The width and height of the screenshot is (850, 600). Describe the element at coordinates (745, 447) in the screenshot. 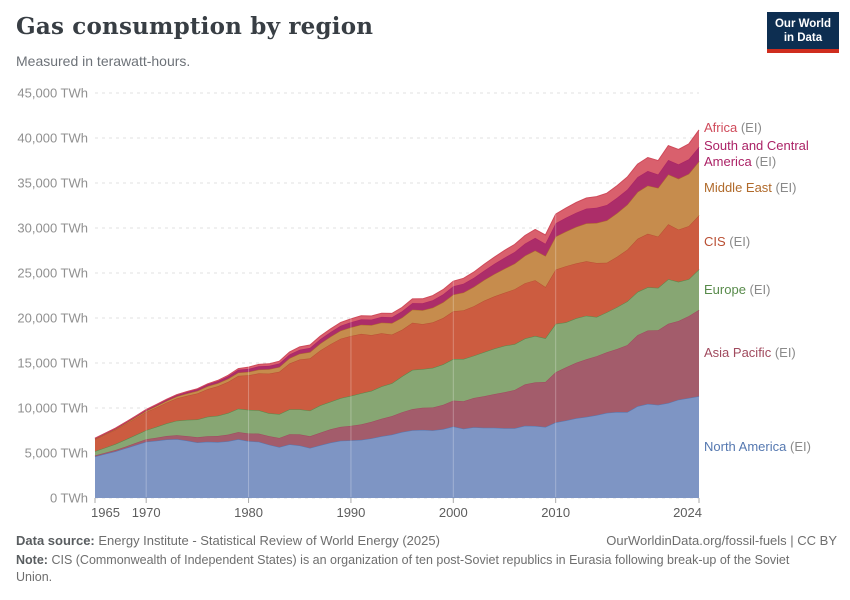

I see `legend-series-name: North America` at that location.